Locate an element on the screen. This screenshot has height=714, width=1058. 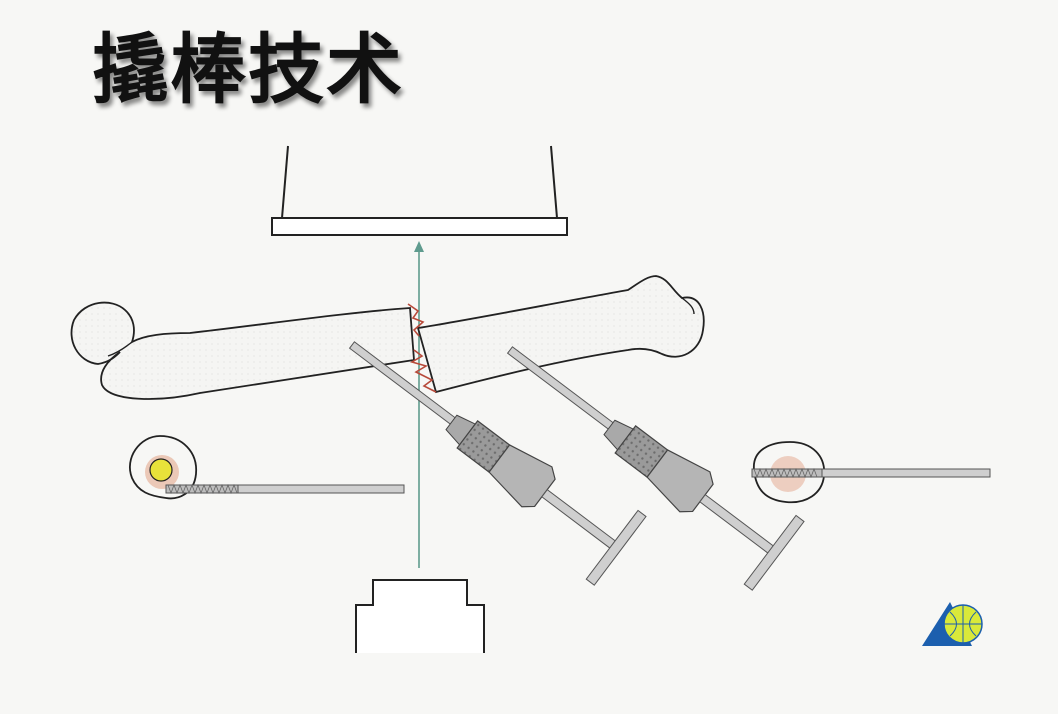
left-joystick-schanz-screw is located at coordinates (497, 463).